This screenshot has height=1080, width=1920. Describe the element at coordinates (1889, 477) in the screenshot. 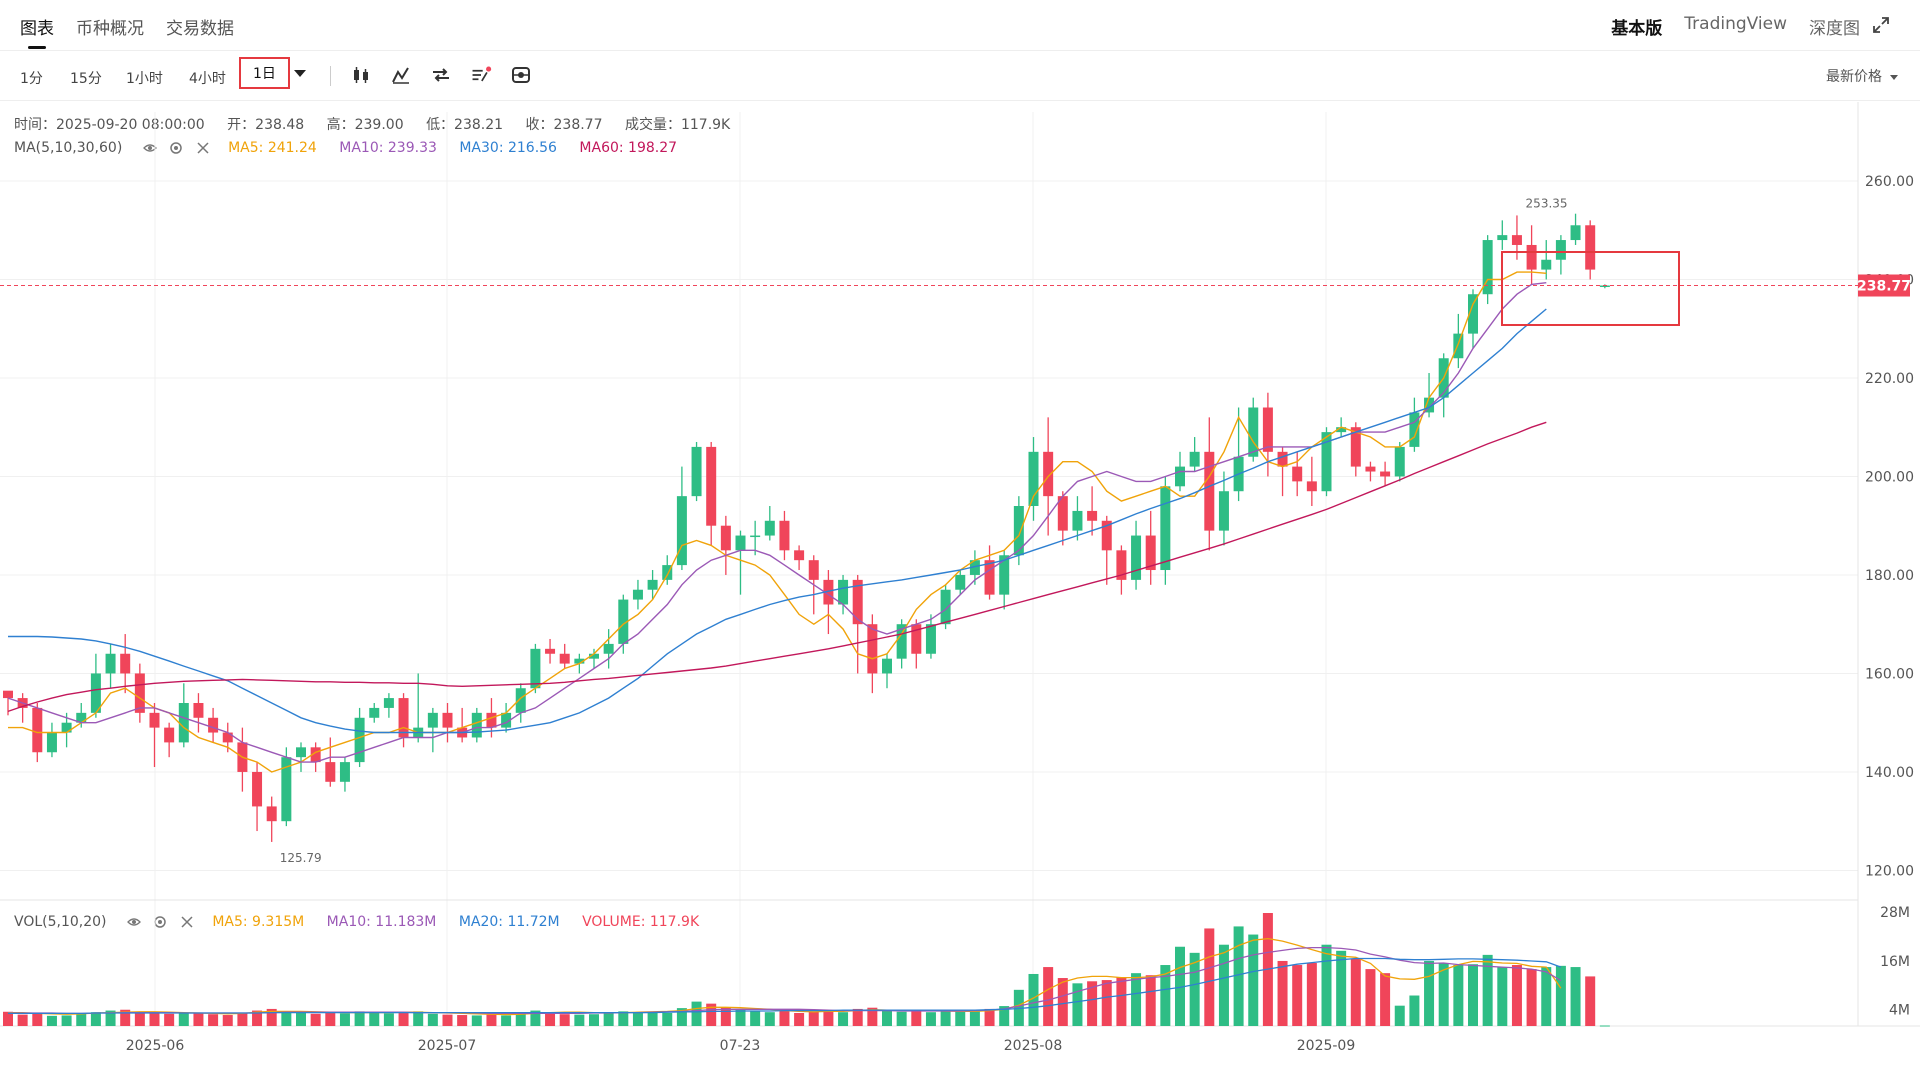

I see `y-axis-tick-label: 200.00` at that location.